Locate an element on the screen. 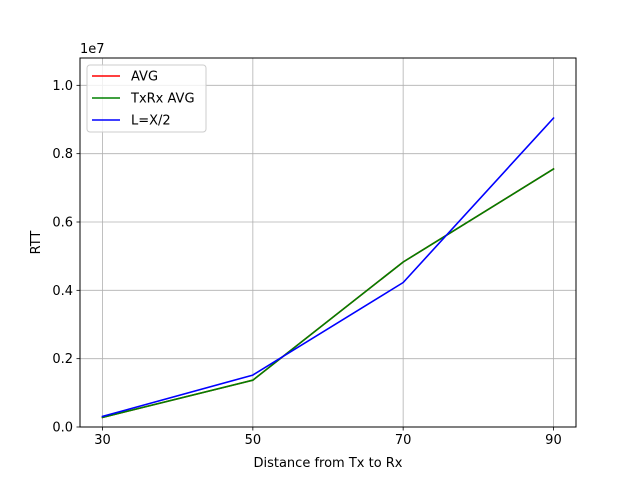 The height and width of the screenshot is (480, 640). legend-label: TxRx AVG is located at coordinates (162, 99).